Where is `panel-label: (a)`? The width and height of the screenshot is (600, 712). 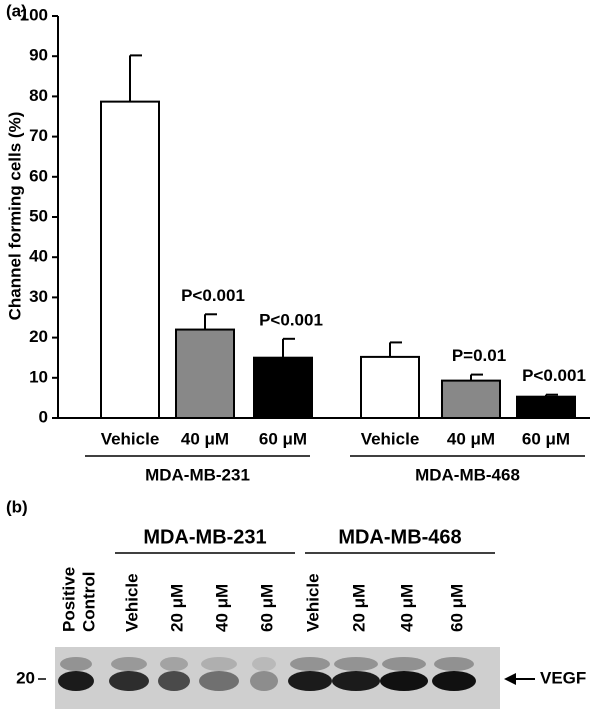
panel-label: (a) is located at coordinates (16, 10).